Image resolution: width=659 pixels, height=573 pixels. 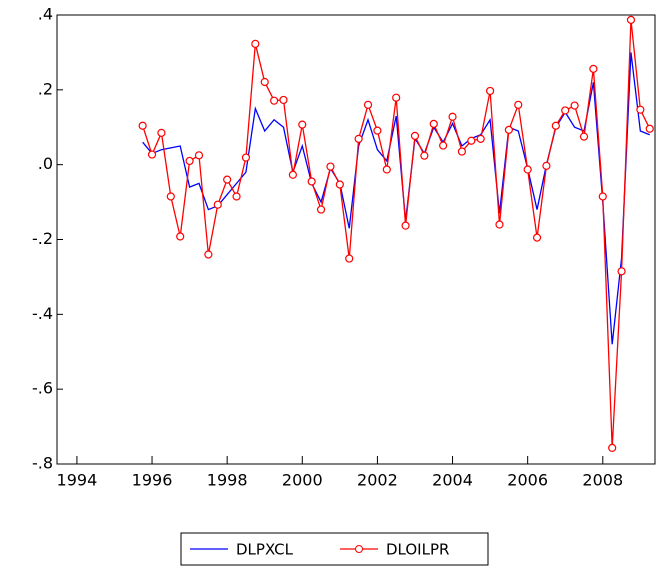 I want to click on x-tick-label: 2006, so click(x=527, y=480).